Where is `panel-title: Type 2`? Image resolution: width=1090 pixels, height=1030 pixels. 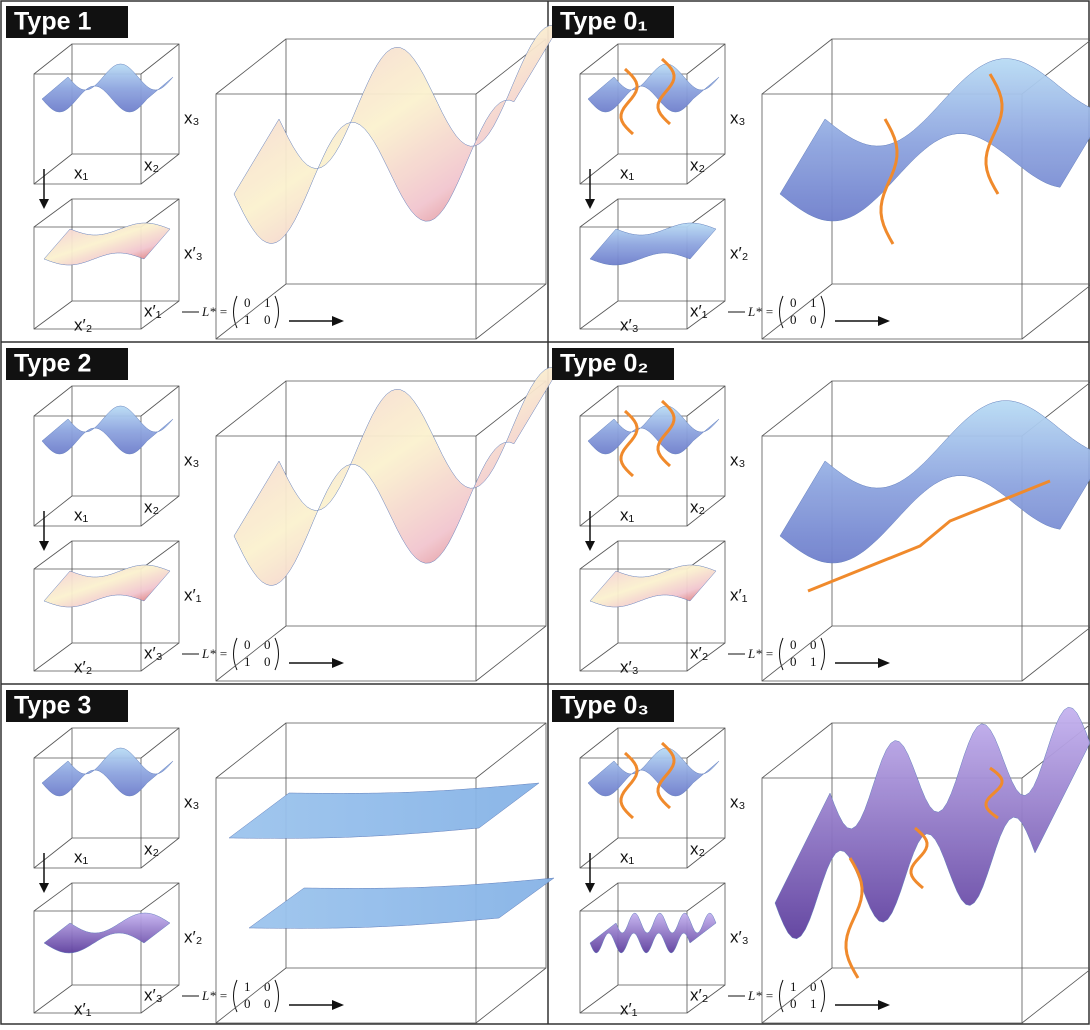
panel-title: Type 2 is located at coordinates (52, 364).